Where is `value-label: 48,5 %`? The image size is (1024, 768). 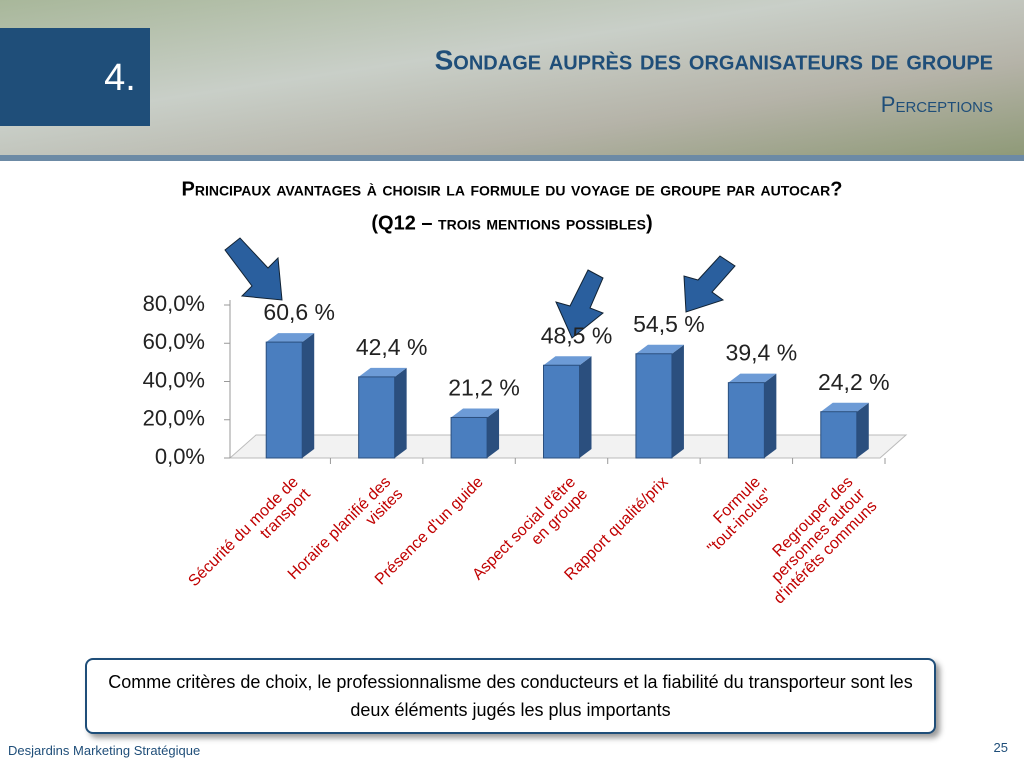 value-label: 48,5 % is located at coordinates (577, 335).